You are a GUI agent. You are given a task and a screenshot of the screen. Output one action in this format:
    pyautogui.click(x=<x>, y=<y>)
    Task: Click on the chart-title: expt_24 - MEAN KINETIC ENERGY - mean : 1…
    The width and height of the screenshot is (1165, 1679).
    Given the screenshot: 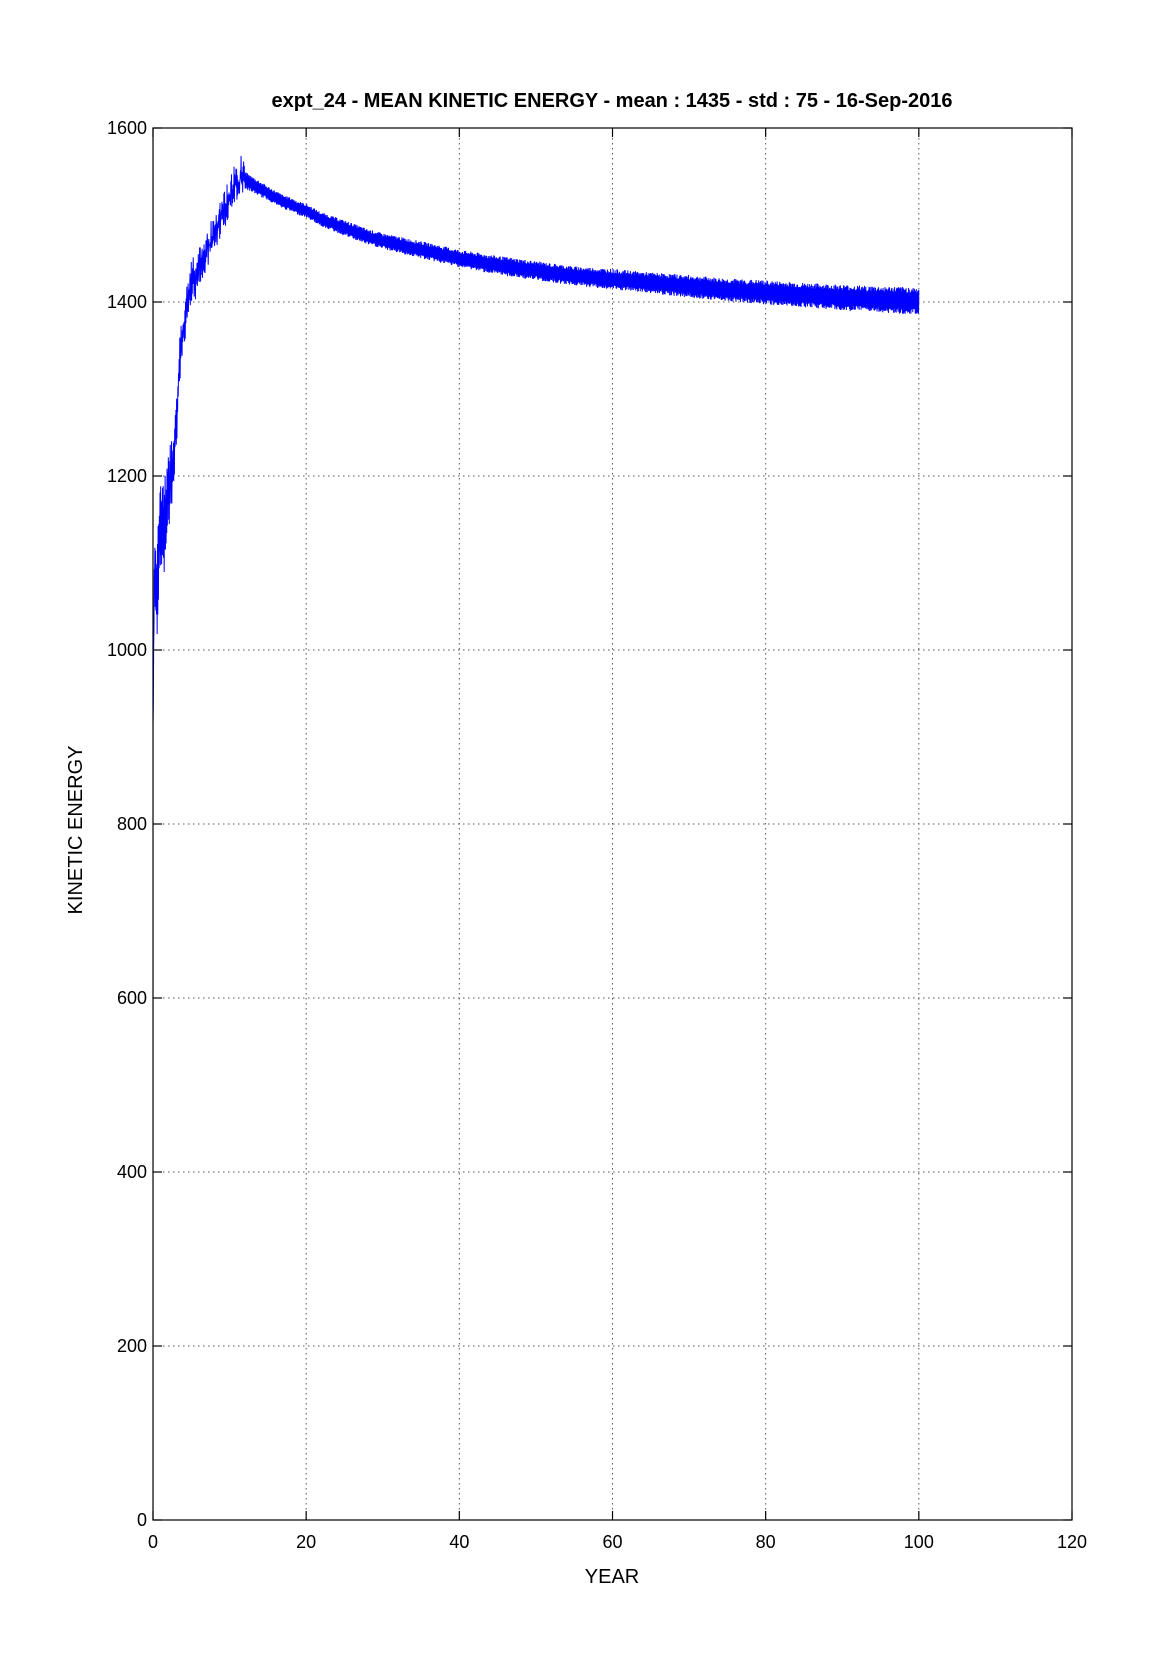 What is the action you would take?
    pyautogui.click(x=612, y=101)
    